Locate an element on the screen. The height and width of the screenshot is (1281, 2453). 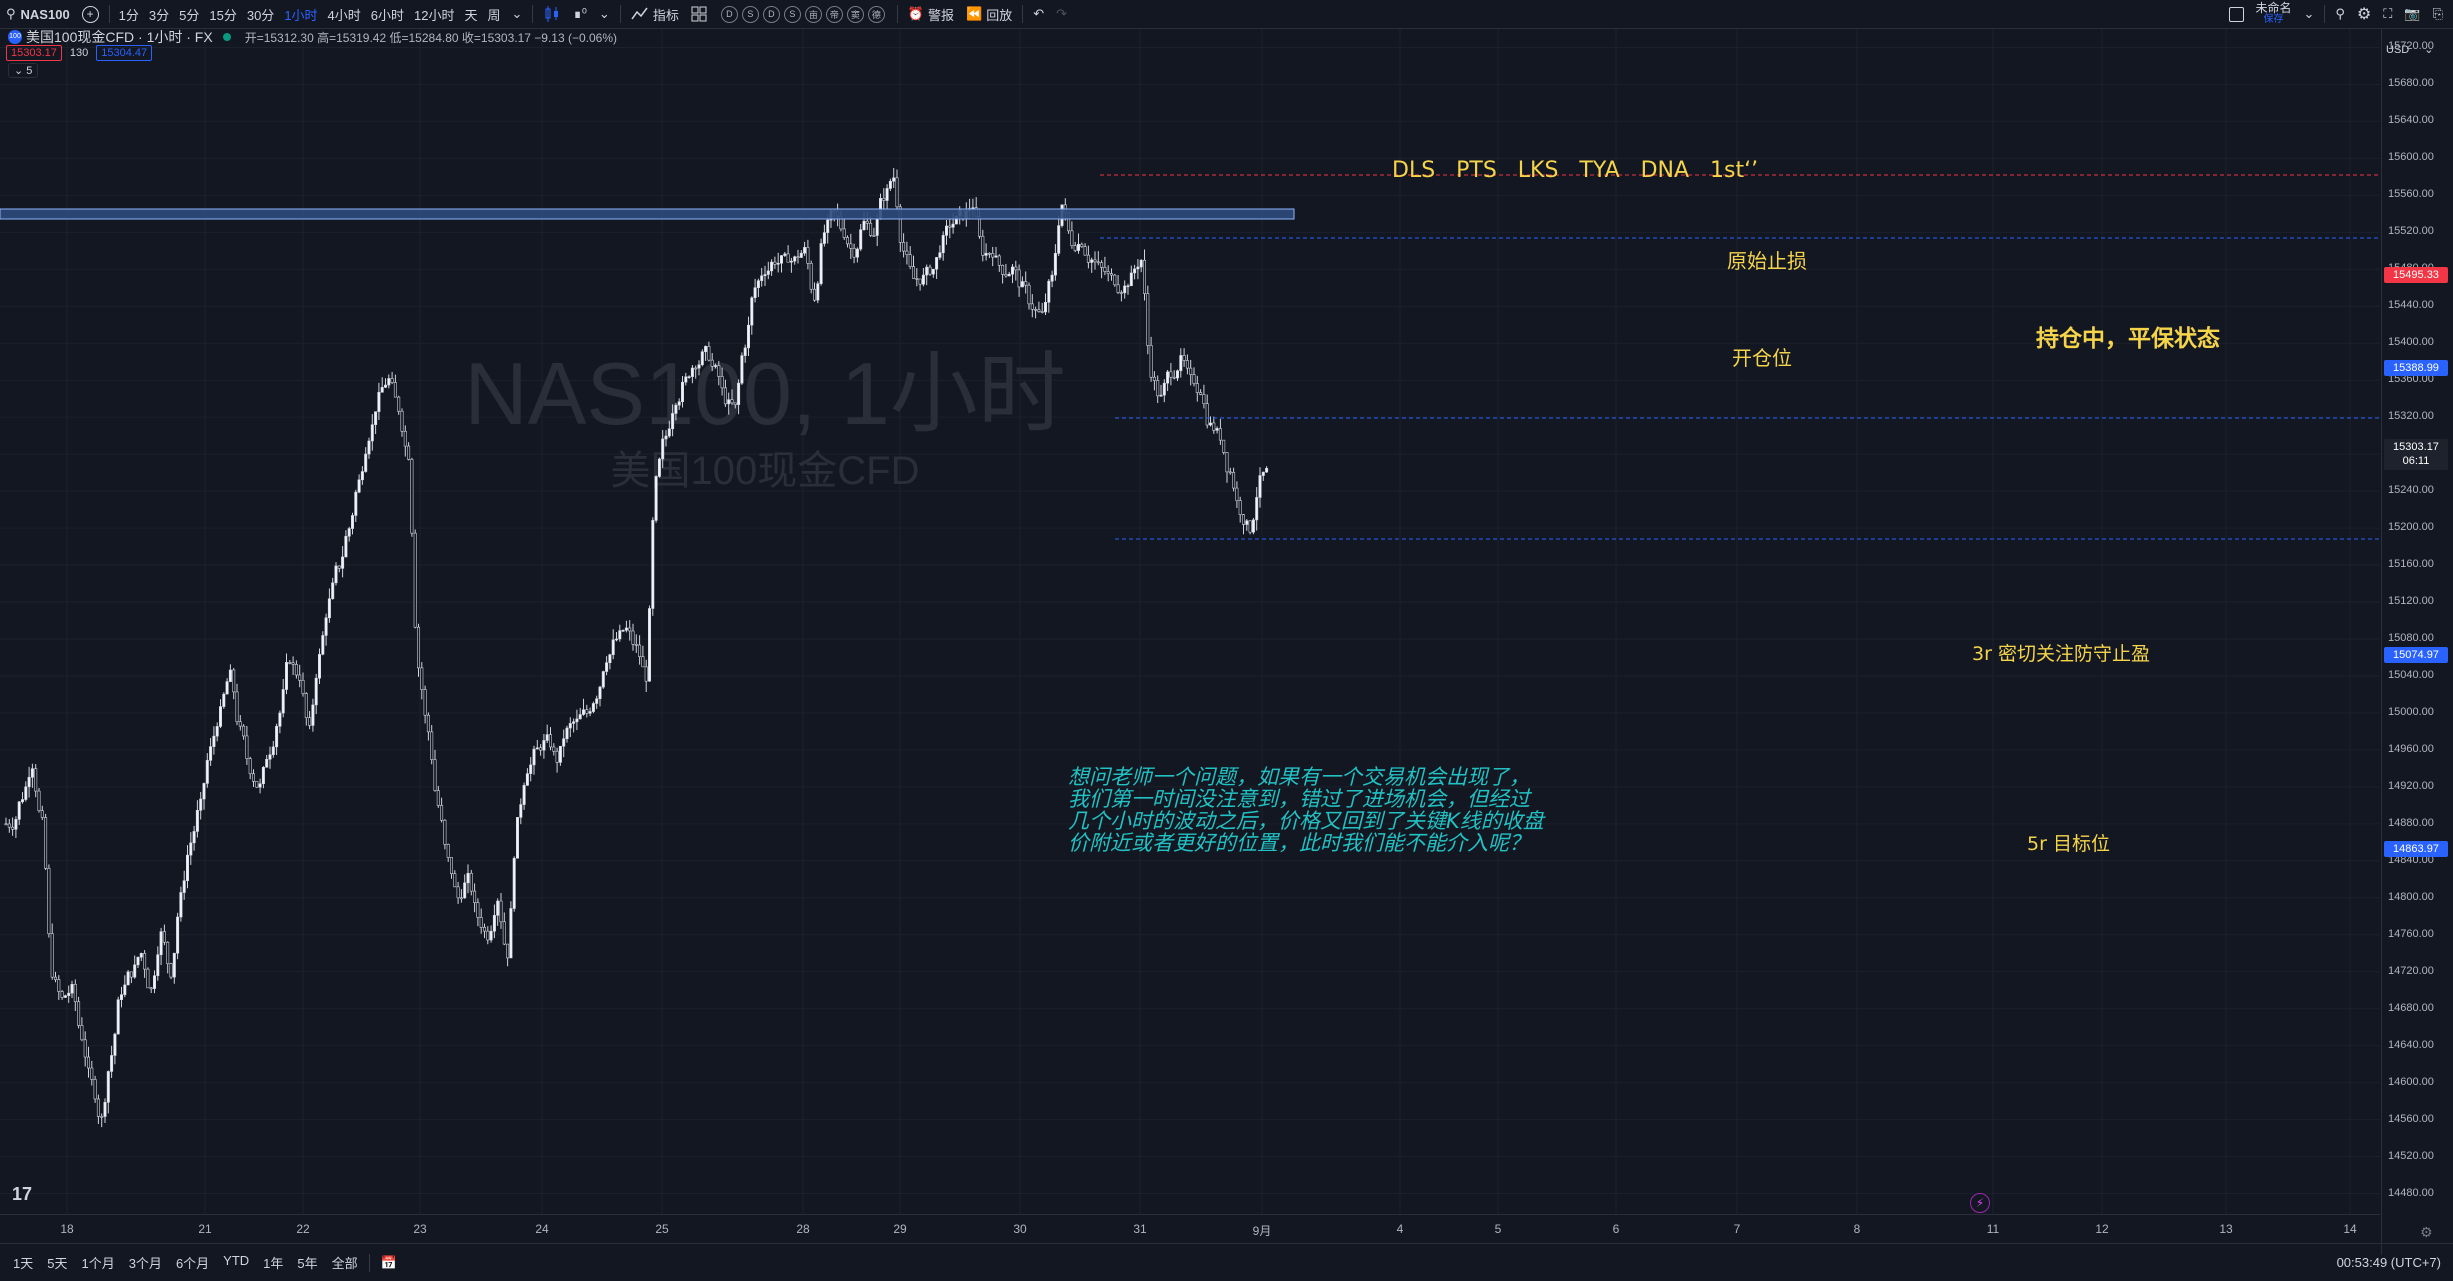
redo-button: ↷ is located at coordinates (1061, 14).